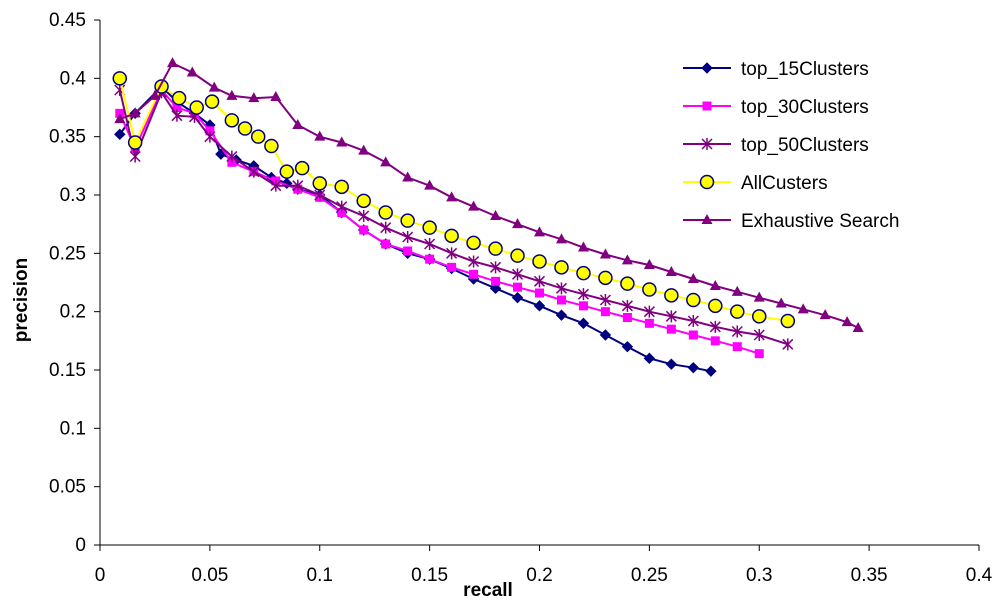 This screenshot has height=602, width=997. What do you see at coordinates (805, 69) in the screenshot?
I see `legend-label: top_15Clusters` at bounding box center [805, 69].